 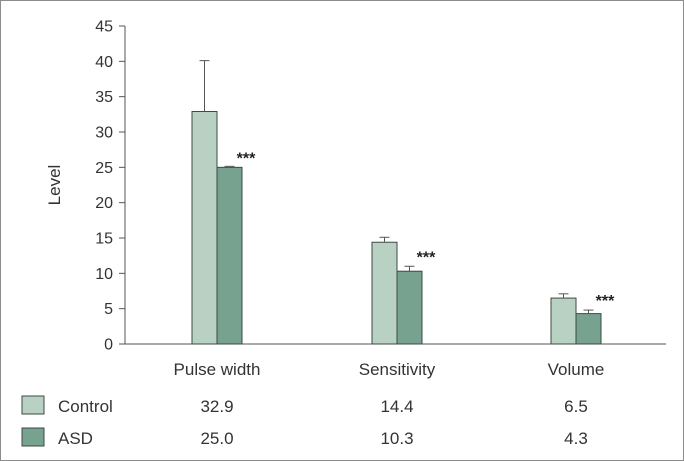 What do you see at coordinates (75, 438) in the screenshot?
I see `legend-label-asd: ASD` at bounding box center [75, 438].